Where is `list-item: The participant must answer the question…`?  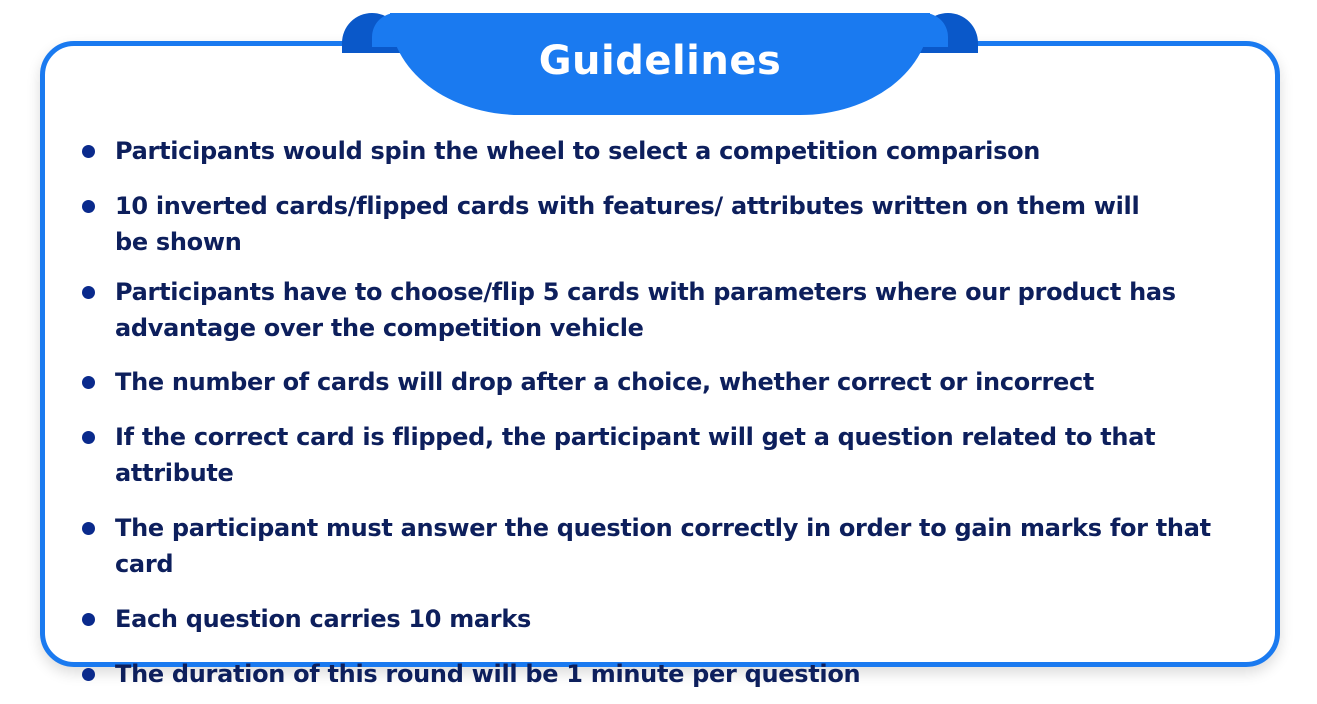
list-item: The participant must answer the question… is located at coordinates (670, 546).